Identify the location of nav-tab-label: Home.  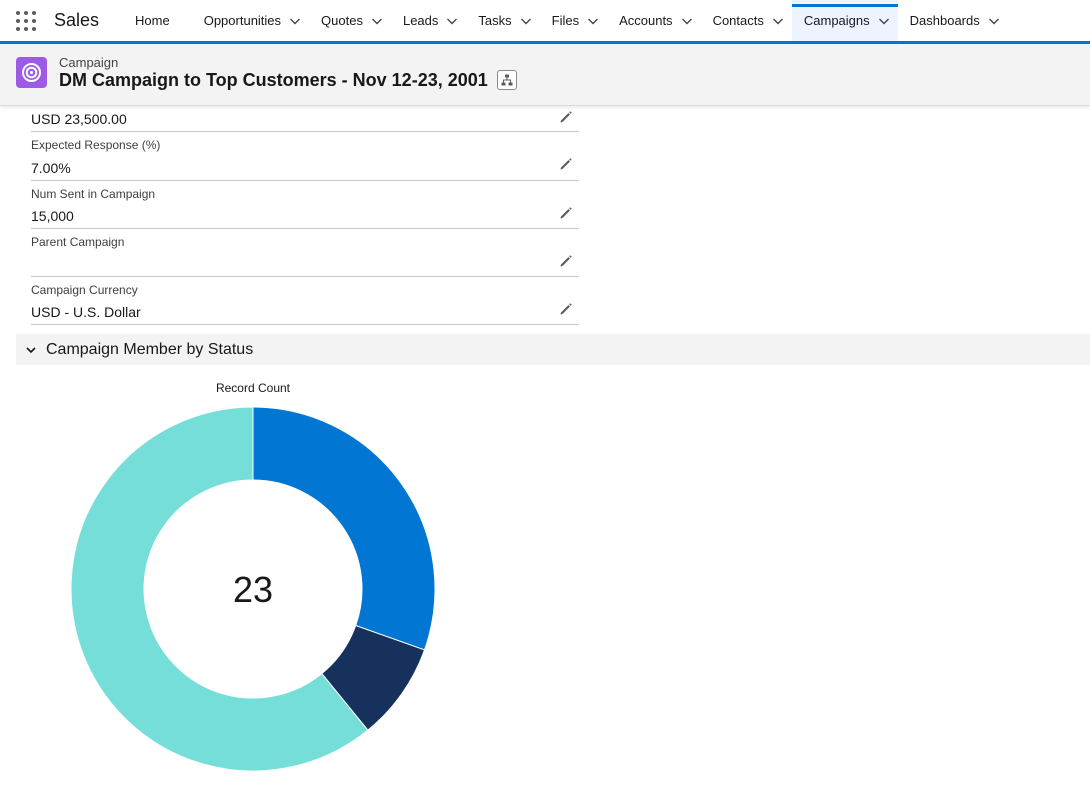
(152, 20).